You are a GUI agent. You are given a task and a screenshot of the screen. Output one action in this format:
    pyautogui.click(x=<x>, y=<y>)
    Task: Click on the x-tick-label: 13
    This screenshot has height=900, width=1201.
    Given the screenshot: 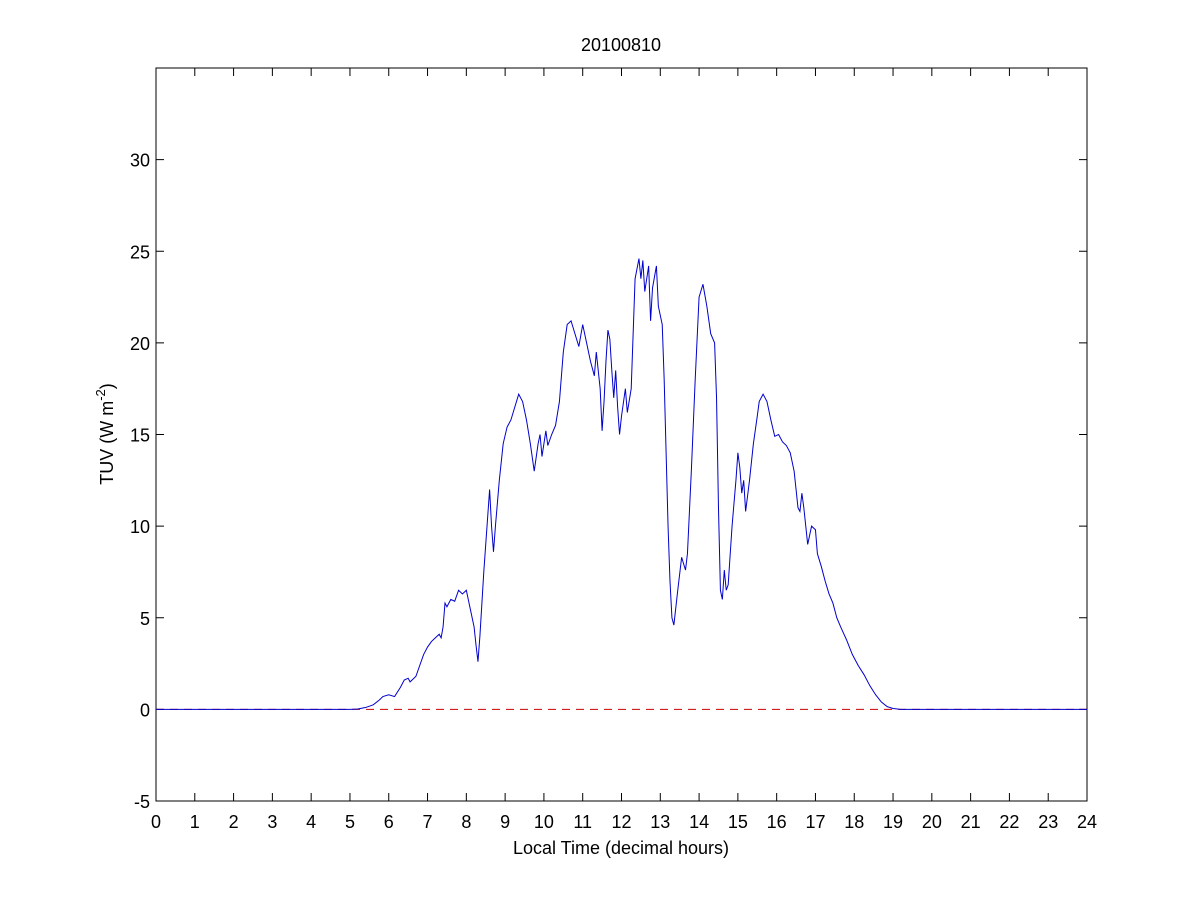 What is the action you would take?
    pyautogui.click(x=660, y=822)
    